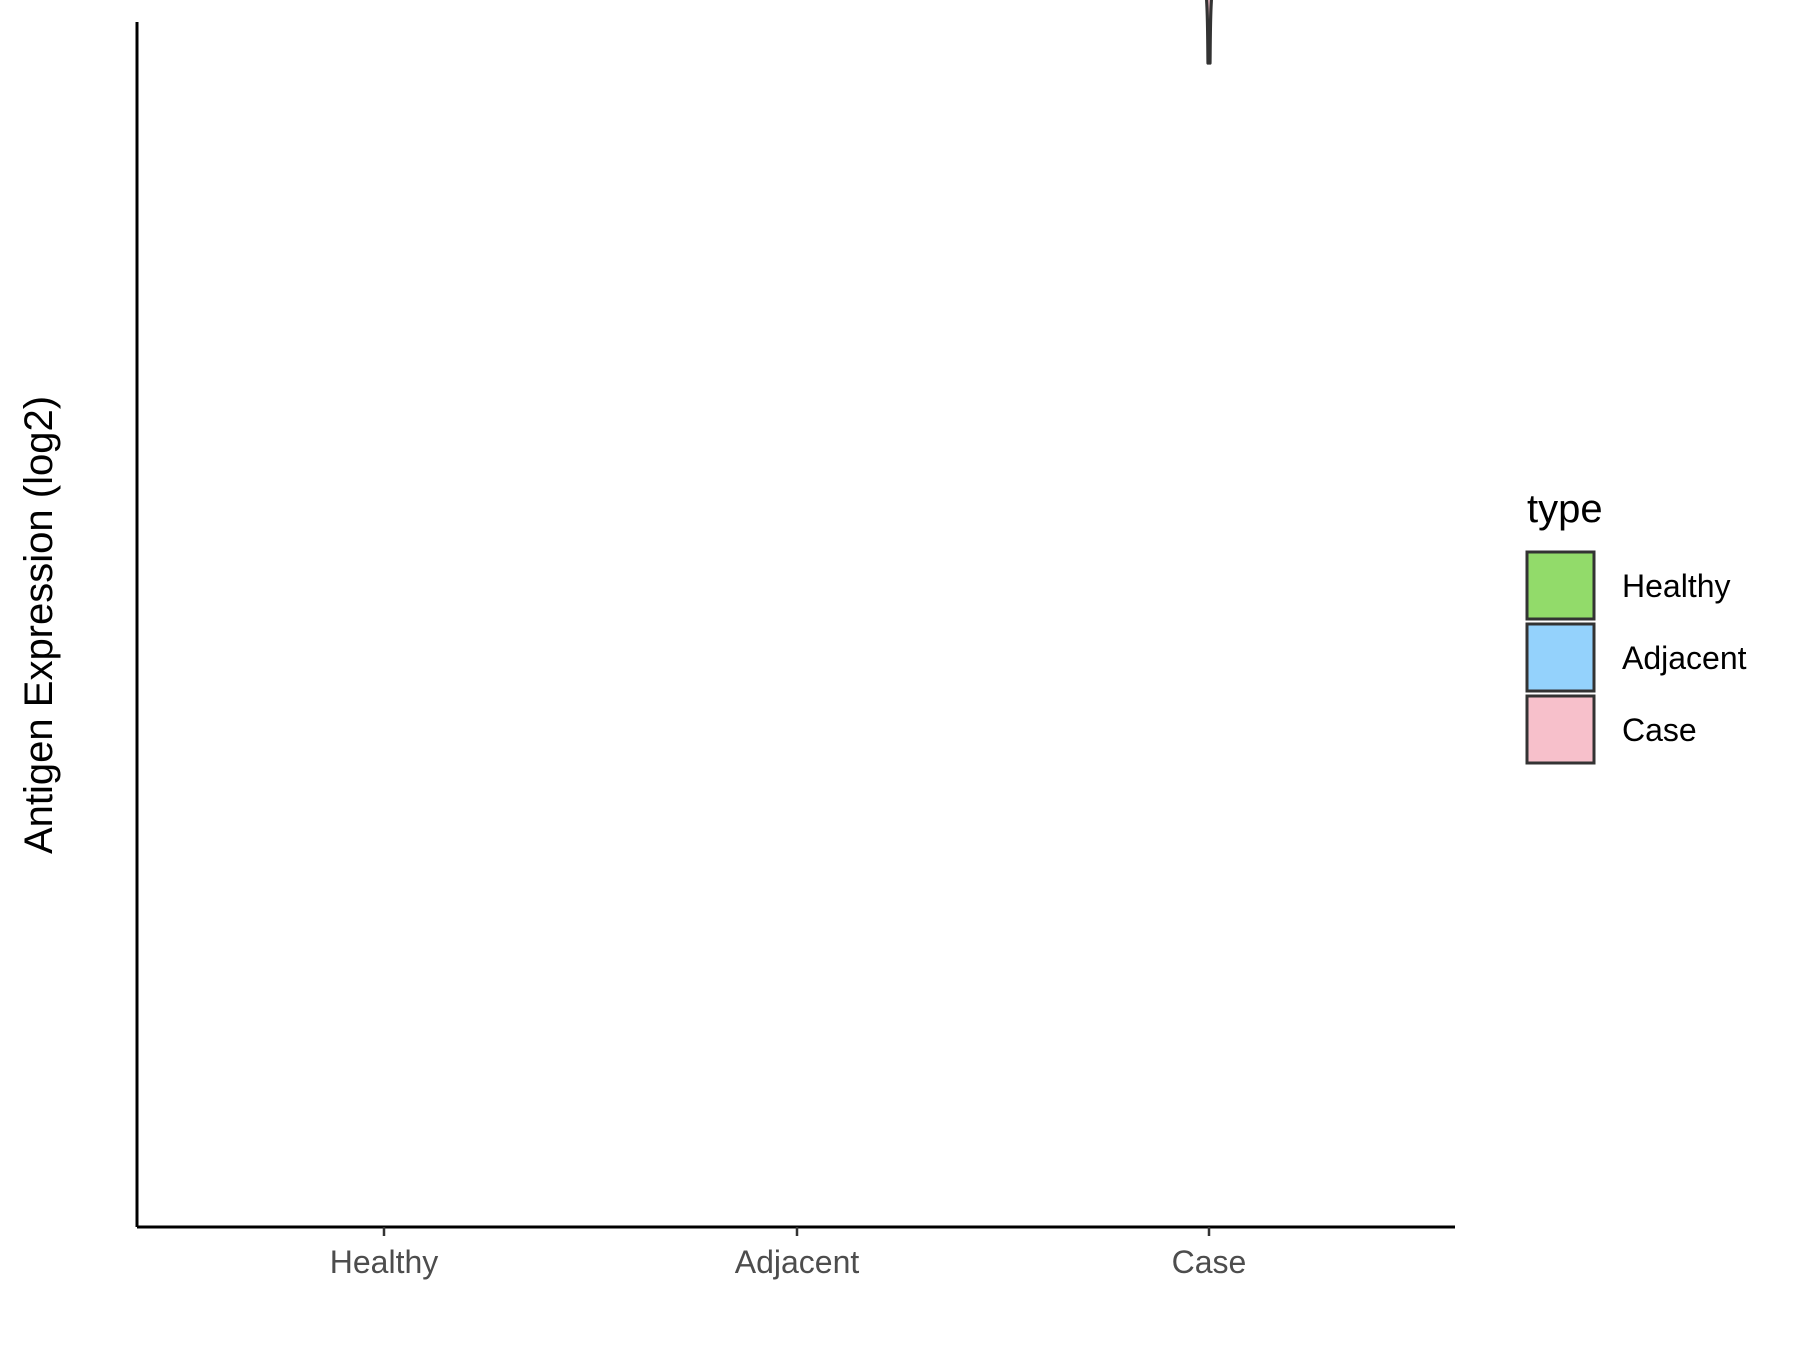  I want to click on legend-title: type, so click(1565, 509).